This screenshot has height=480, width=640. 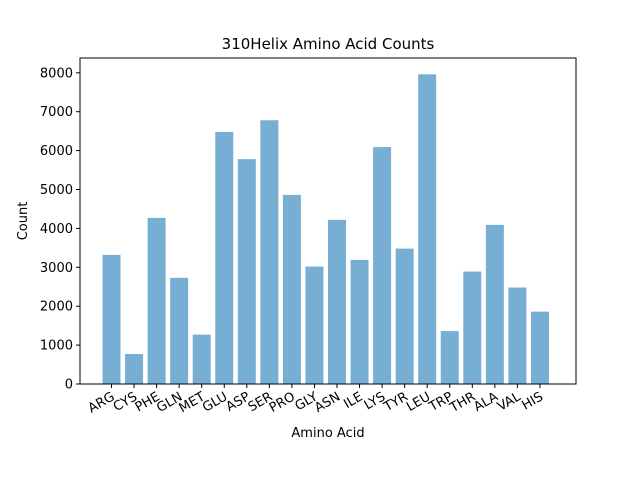 I want to click on bar-tyr, so click(x=404, y=316).